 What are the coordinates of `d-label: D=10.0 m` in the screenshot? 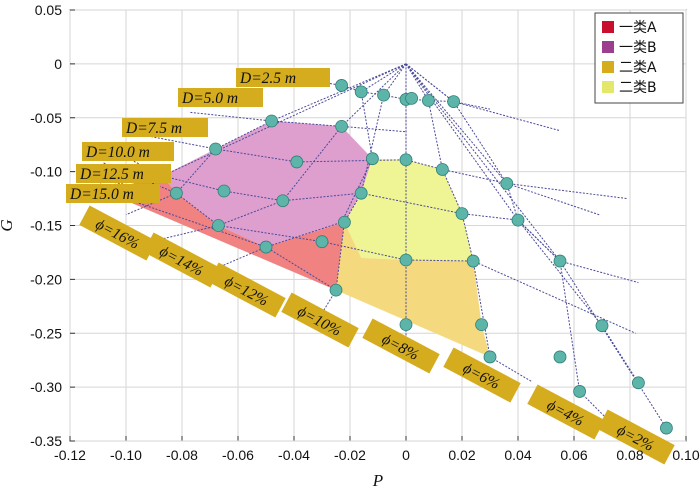 It's located at (117, 152).